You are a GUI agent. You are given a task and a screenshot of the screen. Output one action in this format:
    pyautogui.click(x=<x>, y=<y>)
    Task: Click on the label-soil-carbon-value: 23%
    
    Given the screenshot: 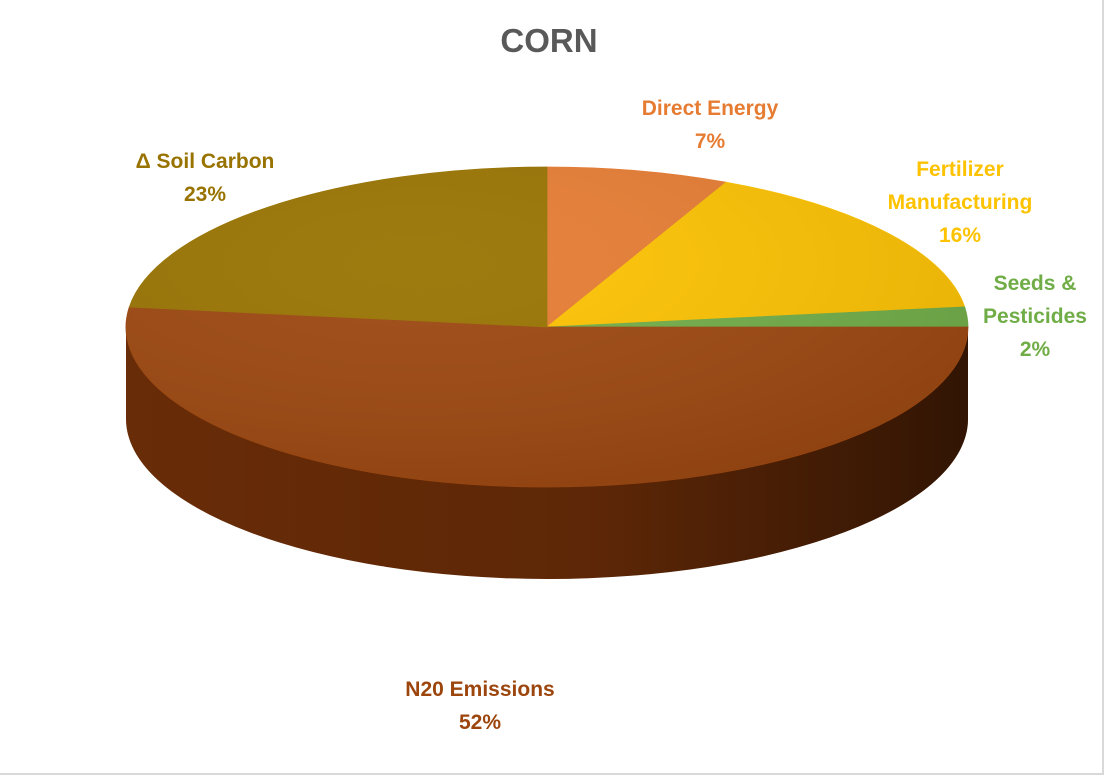 What is the action you would take?
    pyautogui.click(x=205, y=194)
    